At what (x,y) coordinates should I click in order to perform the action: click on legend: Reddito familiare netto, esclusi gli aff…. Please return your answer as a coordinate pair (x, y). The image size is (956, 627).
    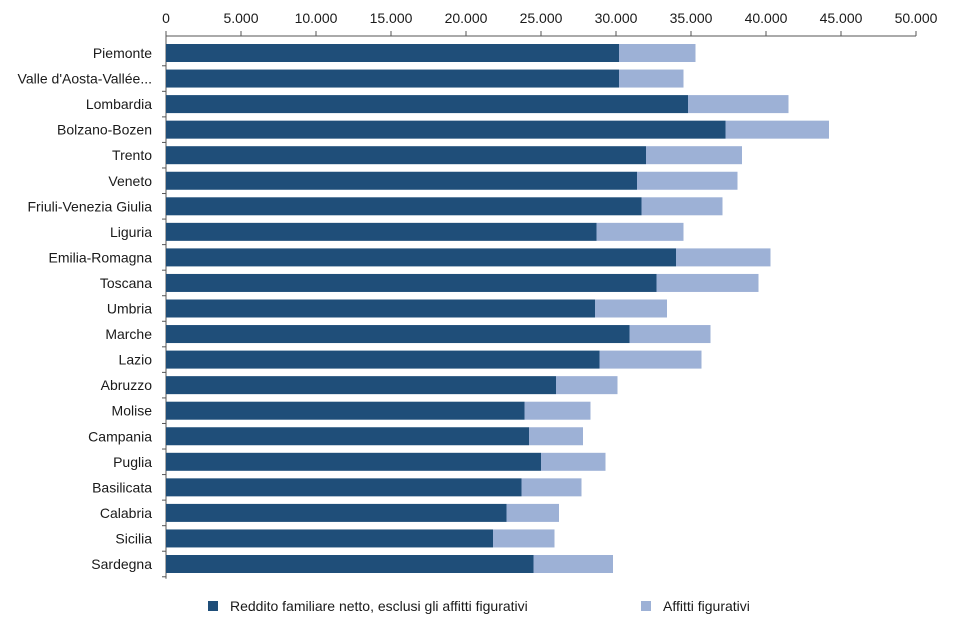
    Looking at the image, I should click on (479, 606).